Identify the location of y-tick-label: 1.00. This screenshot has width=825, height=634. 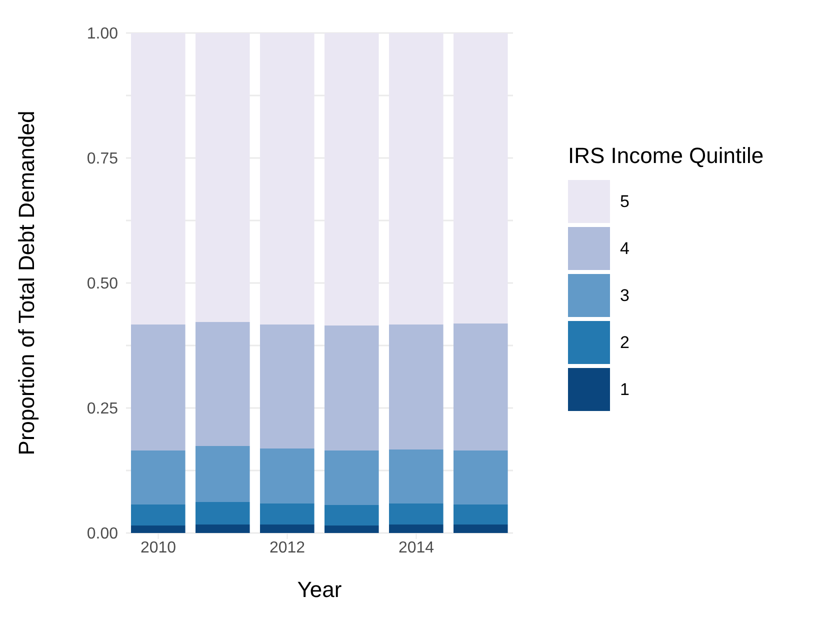
(102, 34).